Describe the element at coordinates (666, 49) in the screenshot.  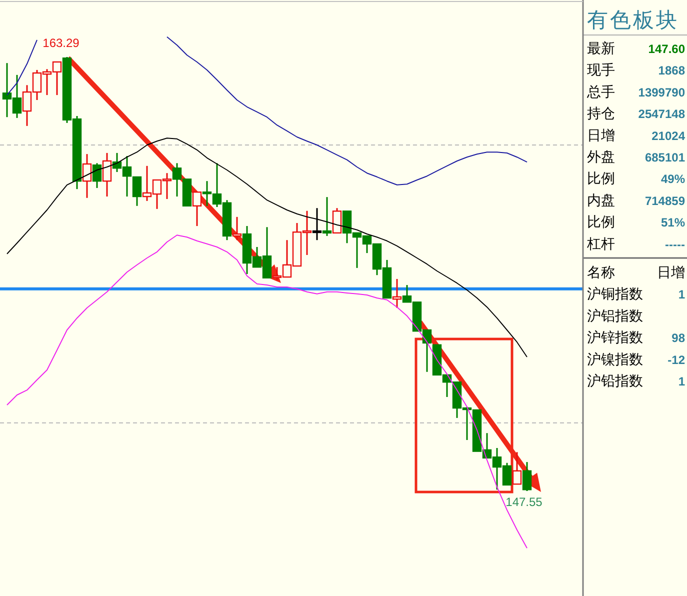
I see `text: 147.60` at that location.